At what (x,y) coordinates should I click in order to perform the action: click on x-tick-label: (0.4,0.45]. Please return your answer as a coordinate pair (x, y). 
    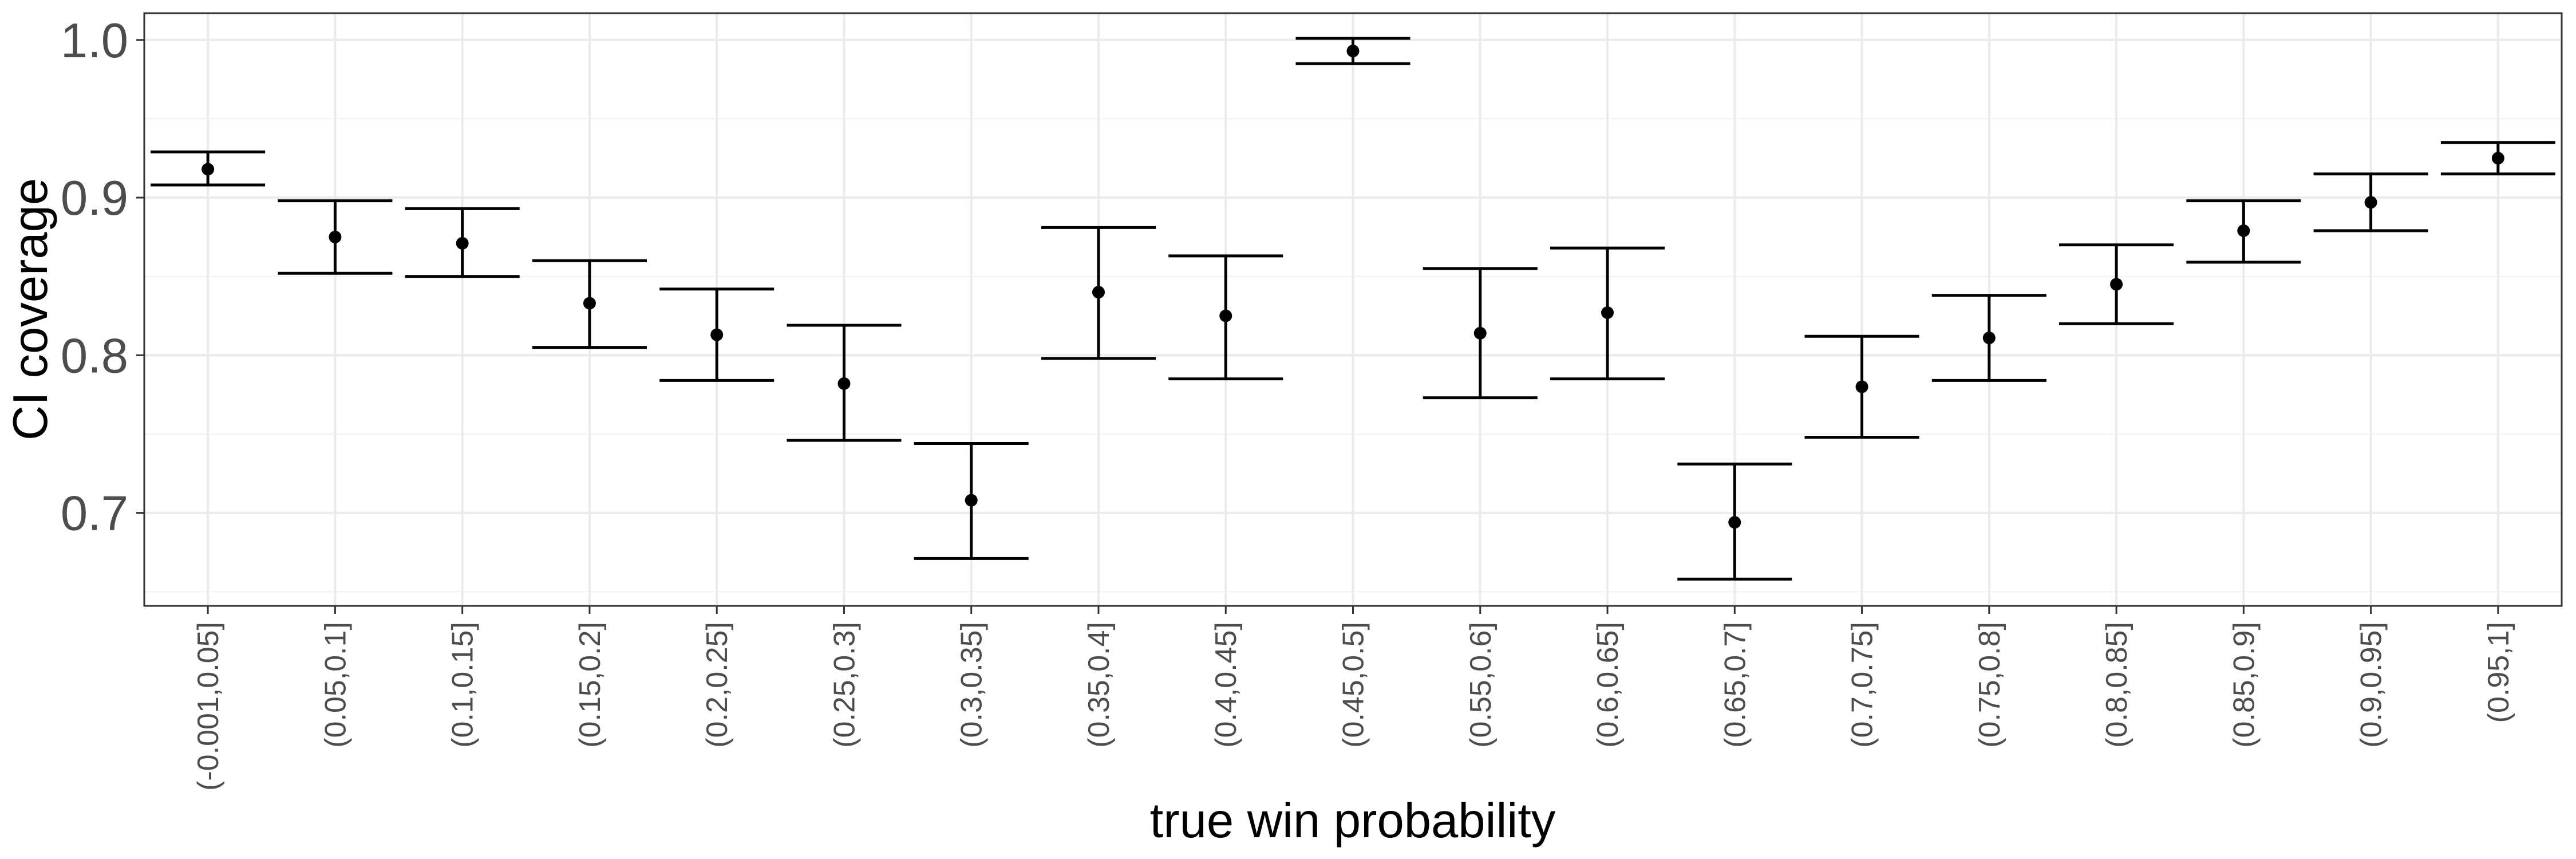
    Looking at the image, I should click on (1226, 685).